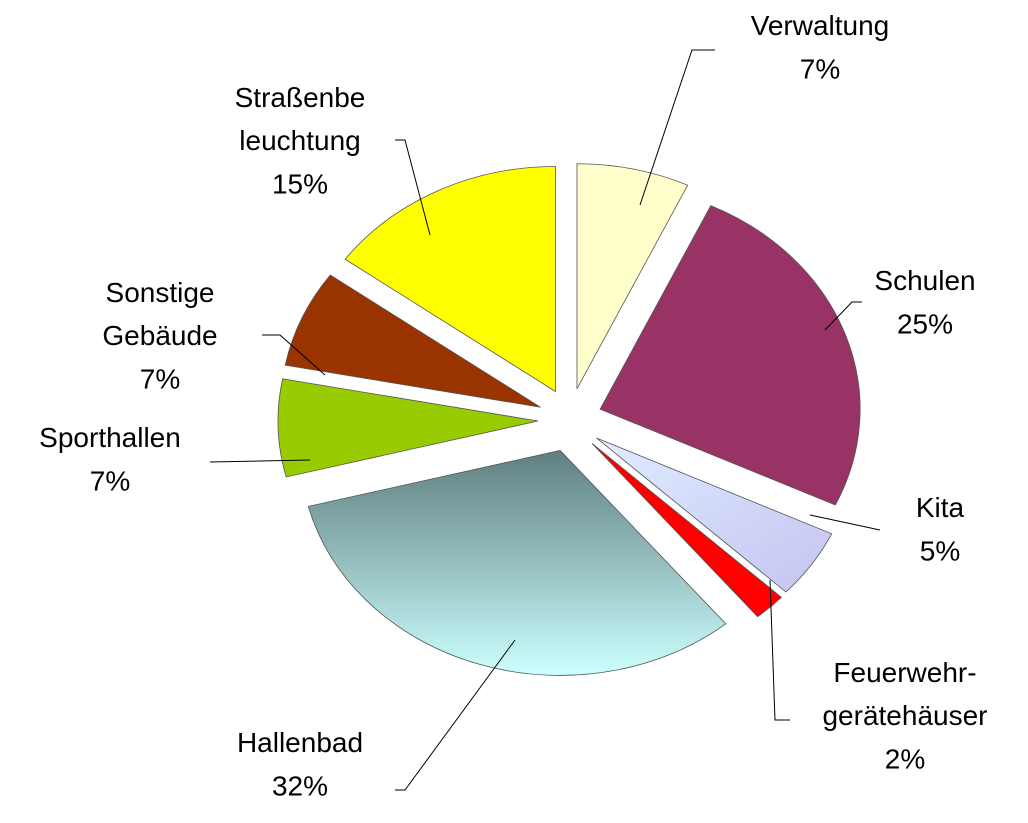 The image size is (1028, 823). Describe the element at coordinates (300, 119) in the screenshot. I see `slice-label: Straßenbe leuchtung` at that location.